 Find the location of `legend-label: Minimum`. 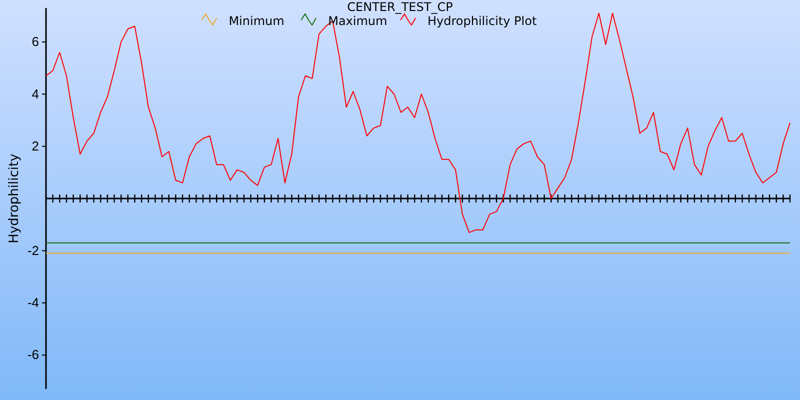

legend-label: Minimum is located at coordinates (256, 21).